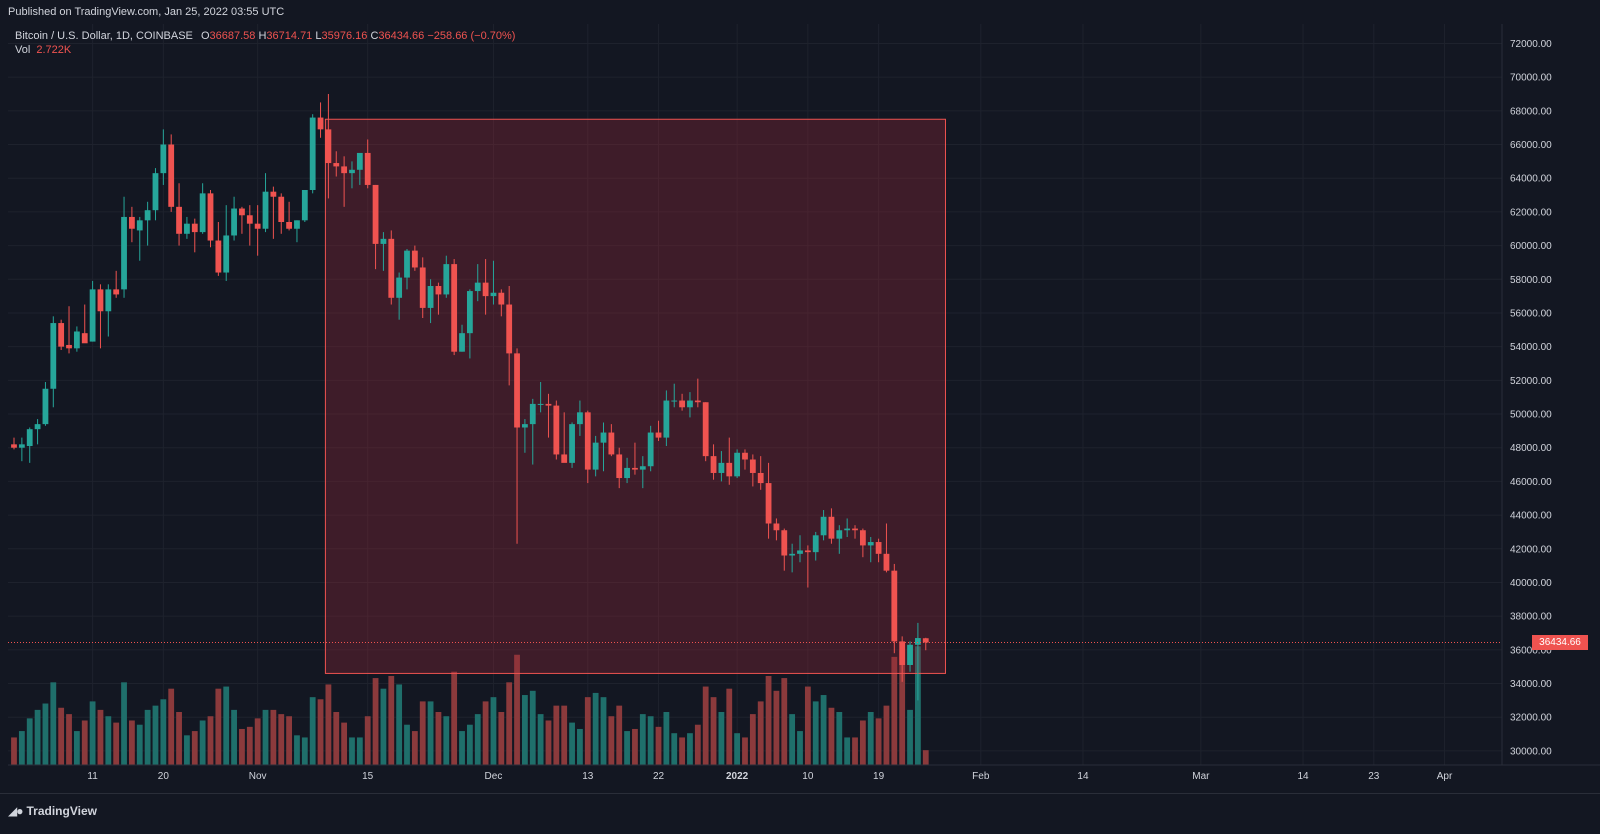 The height and width of the screenshot is (834, 1600). Describe the element at coordinates (1531, 516) in the screenshot. I see `price-tick-label: 44000.00` at that location.